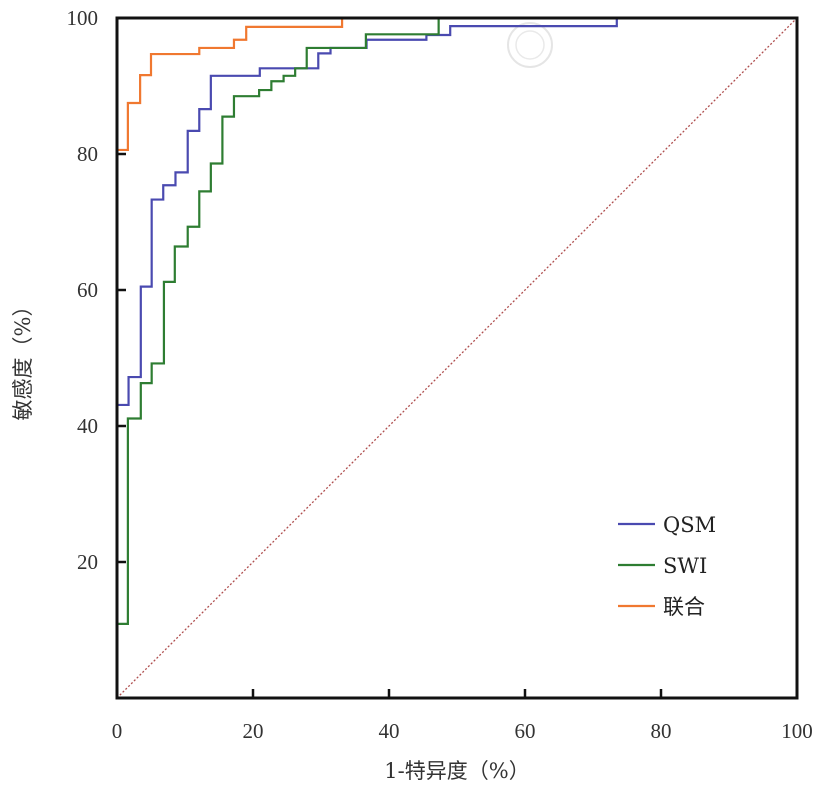 This screenshot has height=794, width=829. Describe the element at coordinates (87, 562) in the screenshot. I see `y-tick-label: 20` at that location.